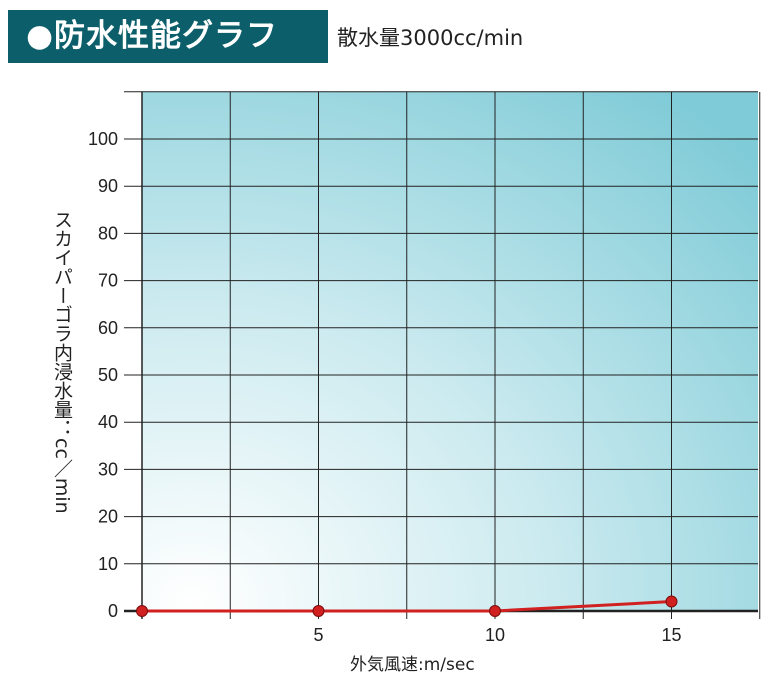 Image resolution: width=774 pixels, height=684 pixels. Describe the element at coordinates (430, 38) in the screenshot. I see `chart-subtitle: 散水量3000cc/min` at that location.